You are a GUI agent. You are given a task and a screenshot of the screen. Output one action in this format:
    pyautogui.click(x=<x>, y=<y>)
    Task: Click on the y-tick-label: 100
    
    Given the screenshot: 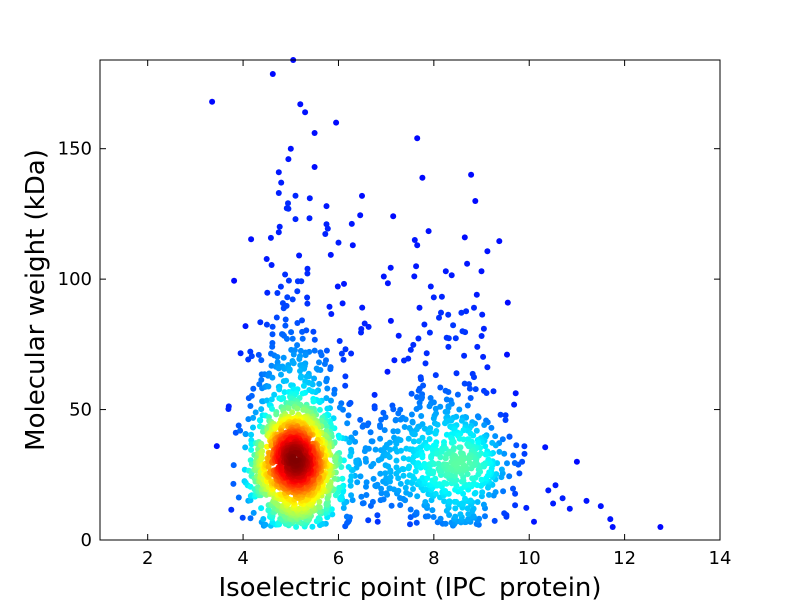 What is the action you would take?
    pyautogui.click(x=75, y=279)
    